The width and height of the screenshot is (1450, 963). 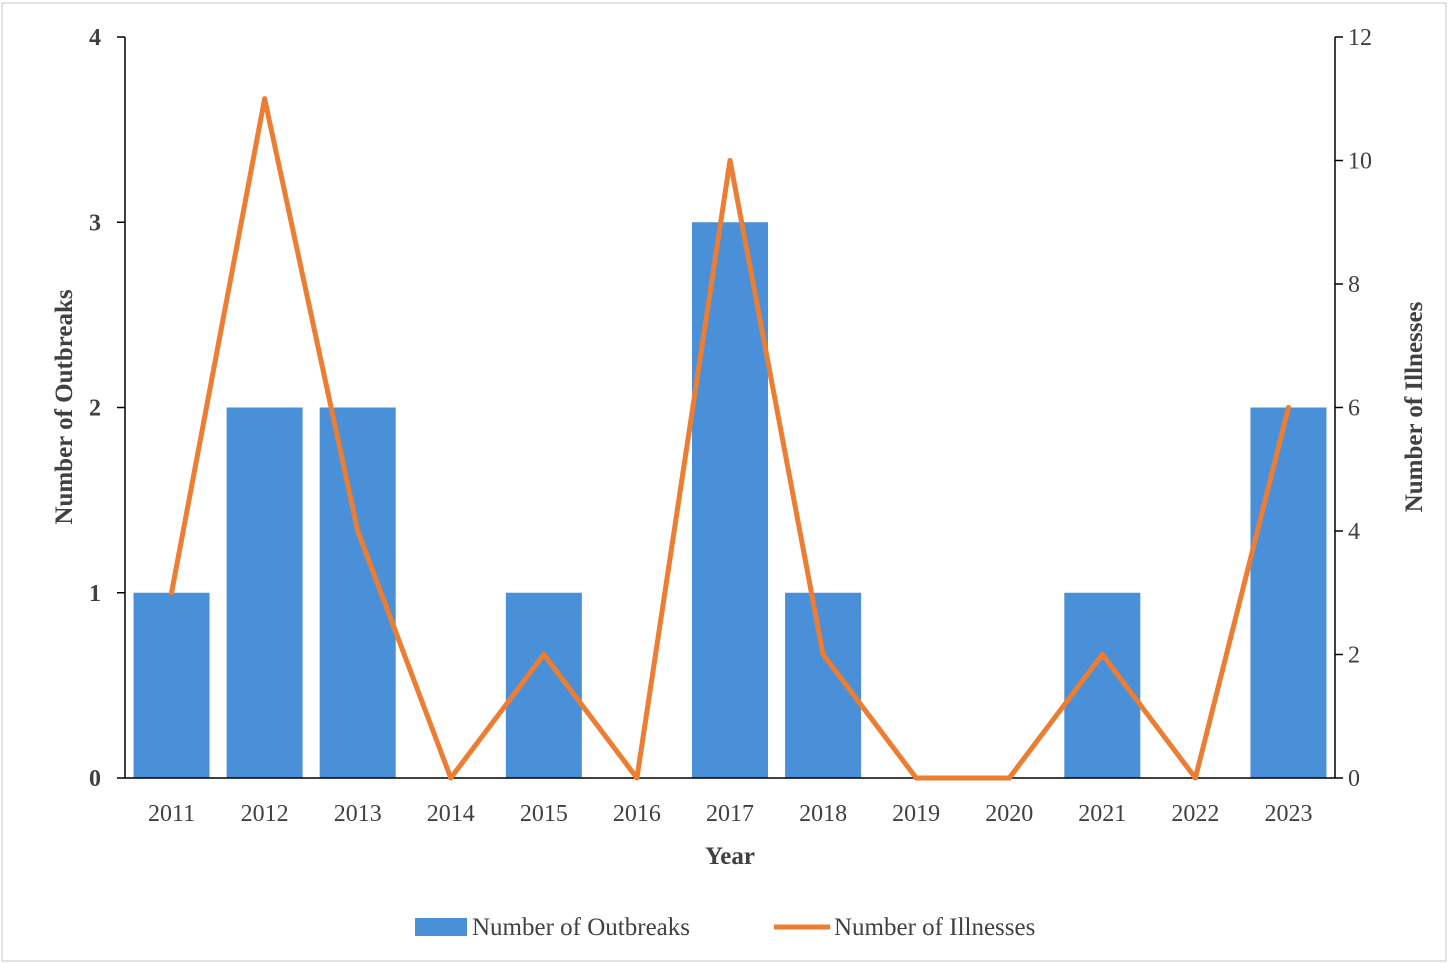 I want to click on y-left-tick-label: 0, so click(x=95, y=779).